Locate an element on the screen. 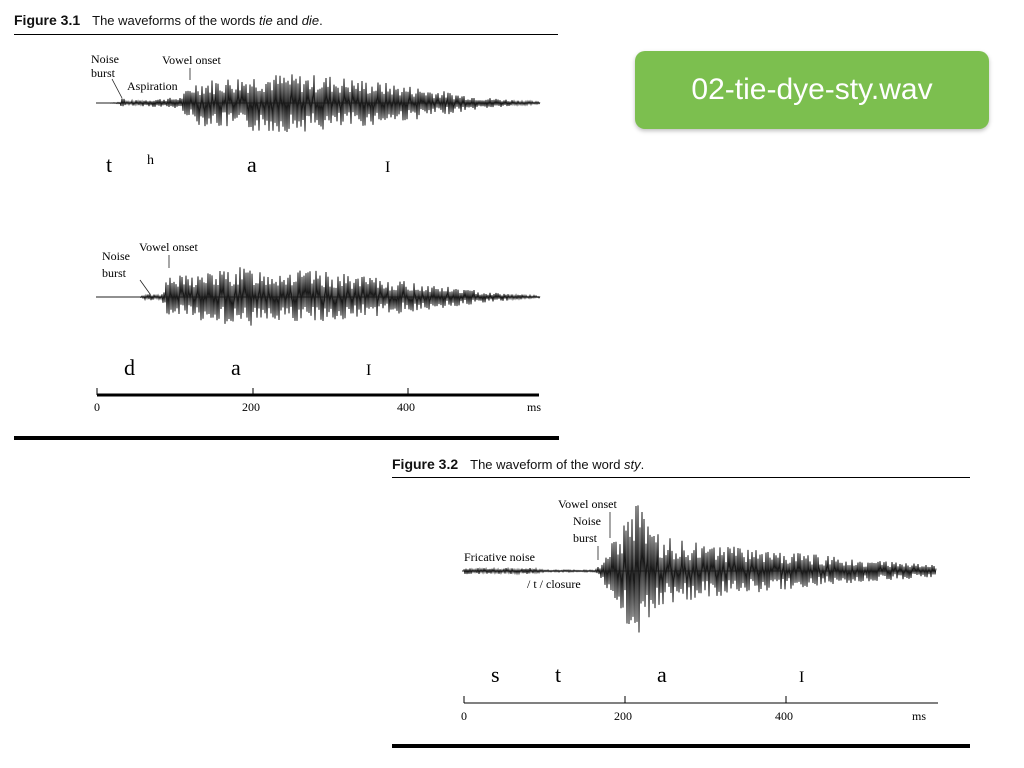  figure-3-2-top-rule is located at coordinates (681, 477).